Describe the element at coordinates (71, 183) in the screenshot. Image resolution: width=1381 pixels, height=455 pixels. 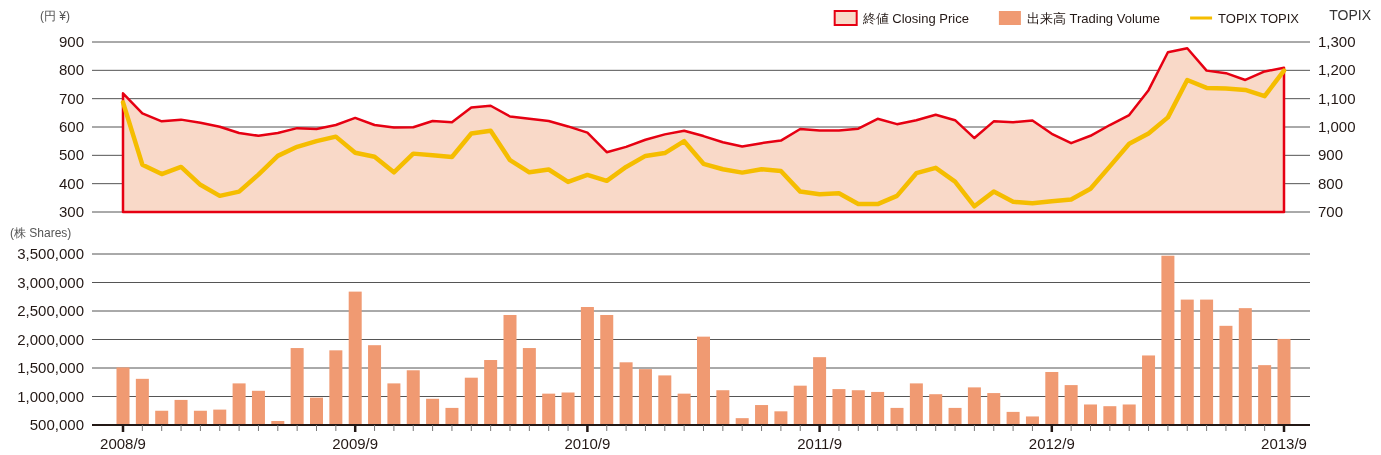
I see `y-tick-label: 400` at that location.